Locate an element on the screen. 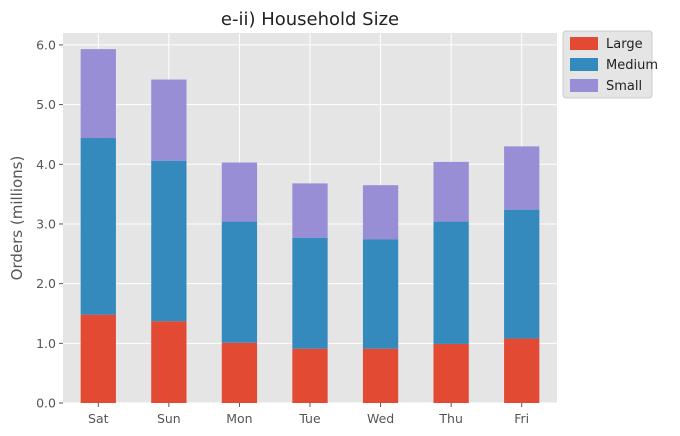 The height and width of the screenshot is (436, 680). legend-label-large: Large is located at coordinates (624, 44).